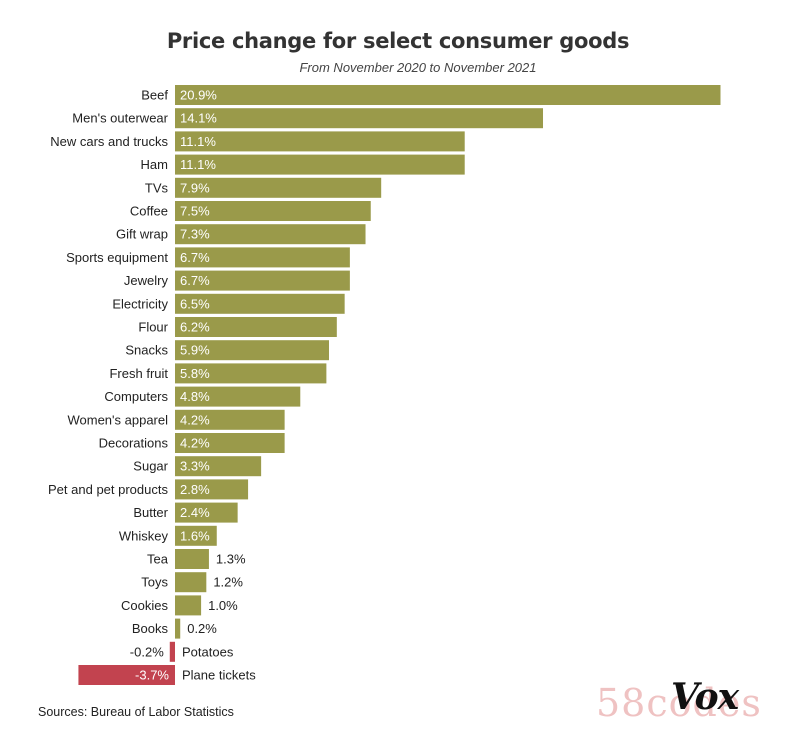 The width and height of the screenshot is (796, 734). Describe the element at coordinates (138, 373) in the screenshot. I see `category-label: Fresh fruit` at that location.